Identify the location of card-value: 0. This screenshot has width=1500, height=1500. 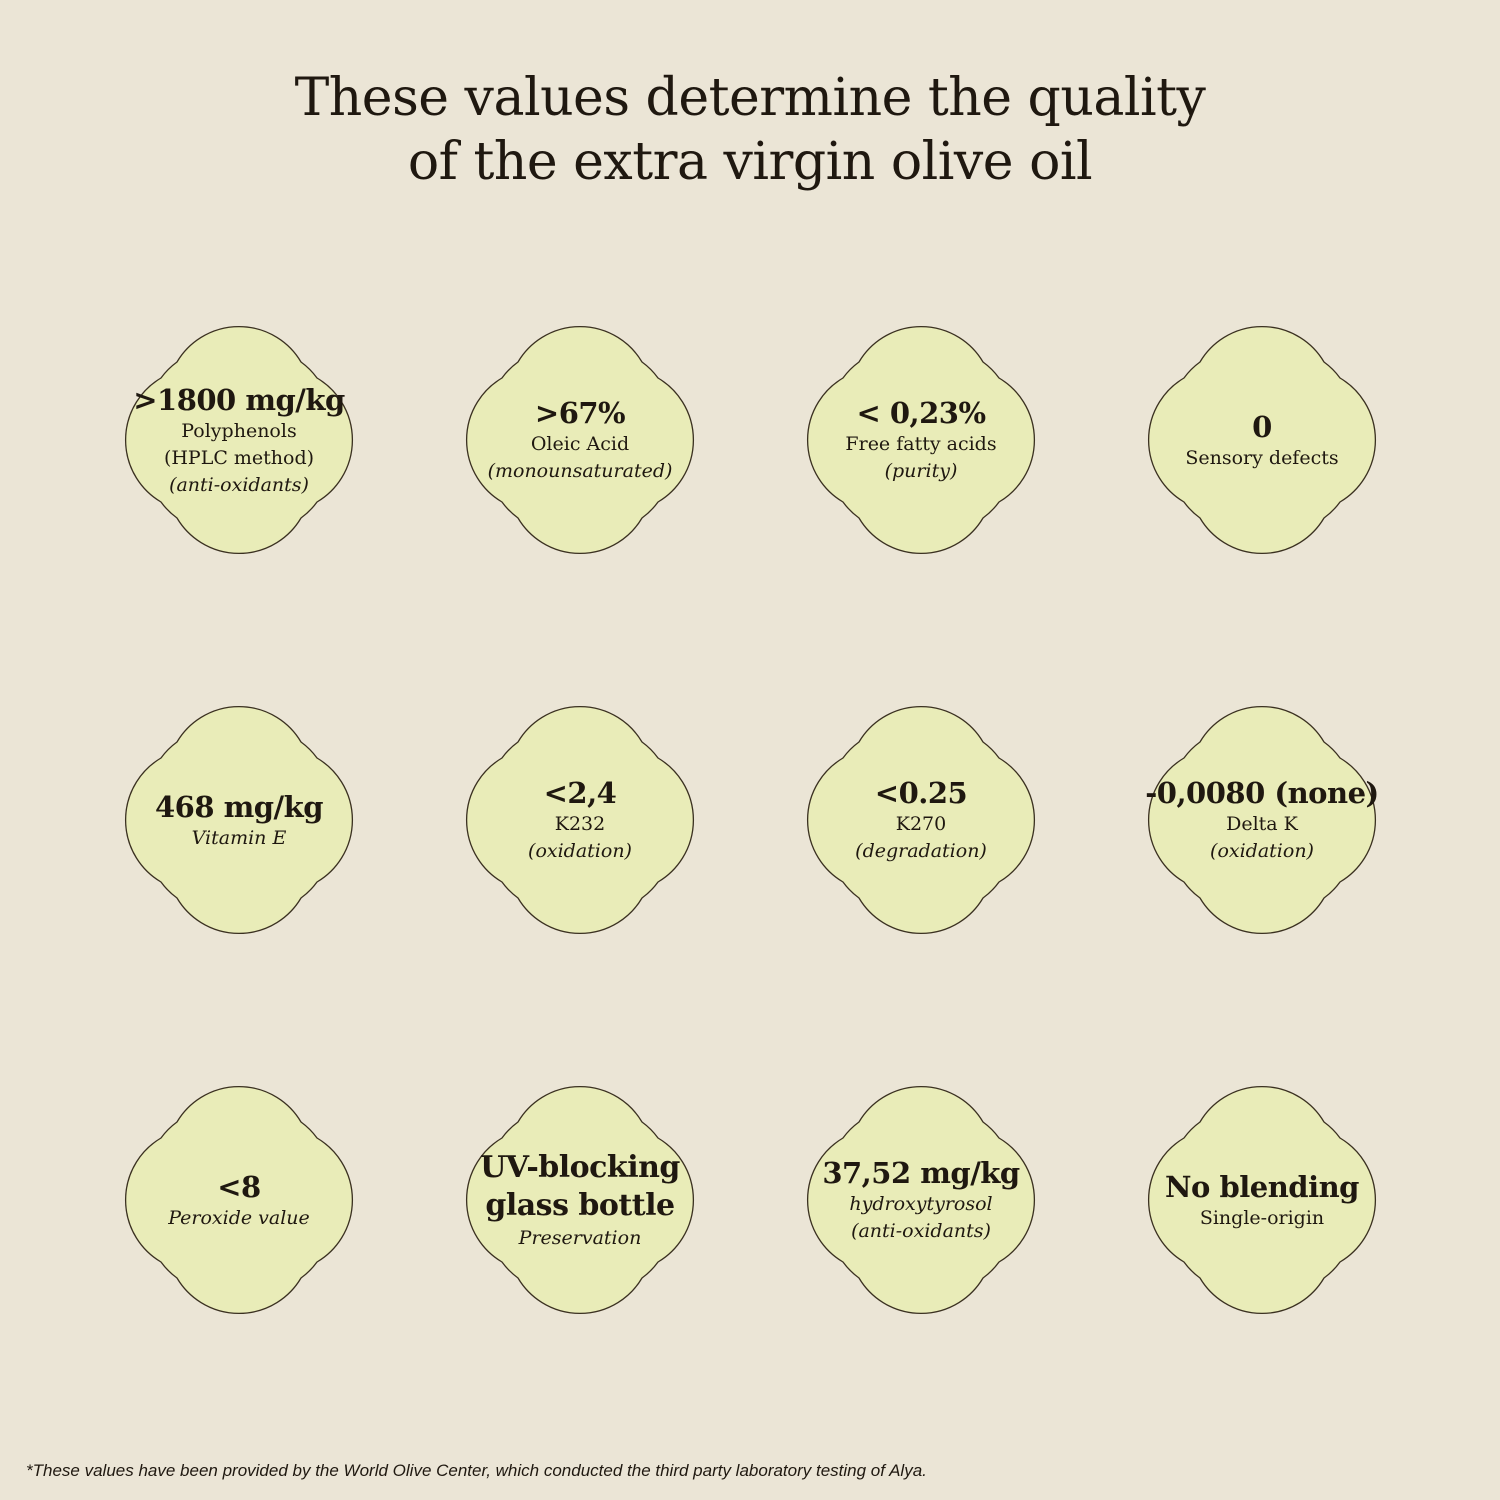
(1262, 426).